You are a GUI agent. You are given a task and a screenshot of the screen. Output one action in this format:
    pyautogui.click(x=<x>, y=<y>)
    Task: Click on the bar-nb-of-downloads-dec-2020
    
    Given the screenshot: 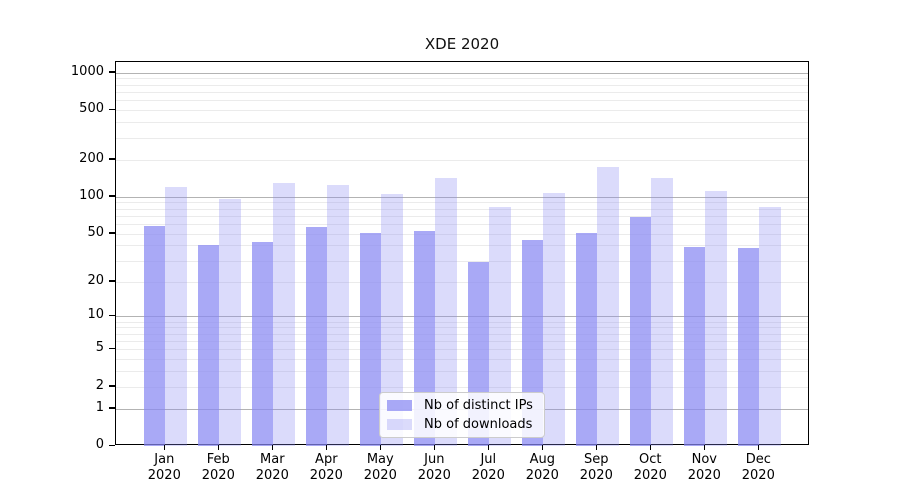 What is the action you would take?
    pyautogui.click(x=770, y=326)
    